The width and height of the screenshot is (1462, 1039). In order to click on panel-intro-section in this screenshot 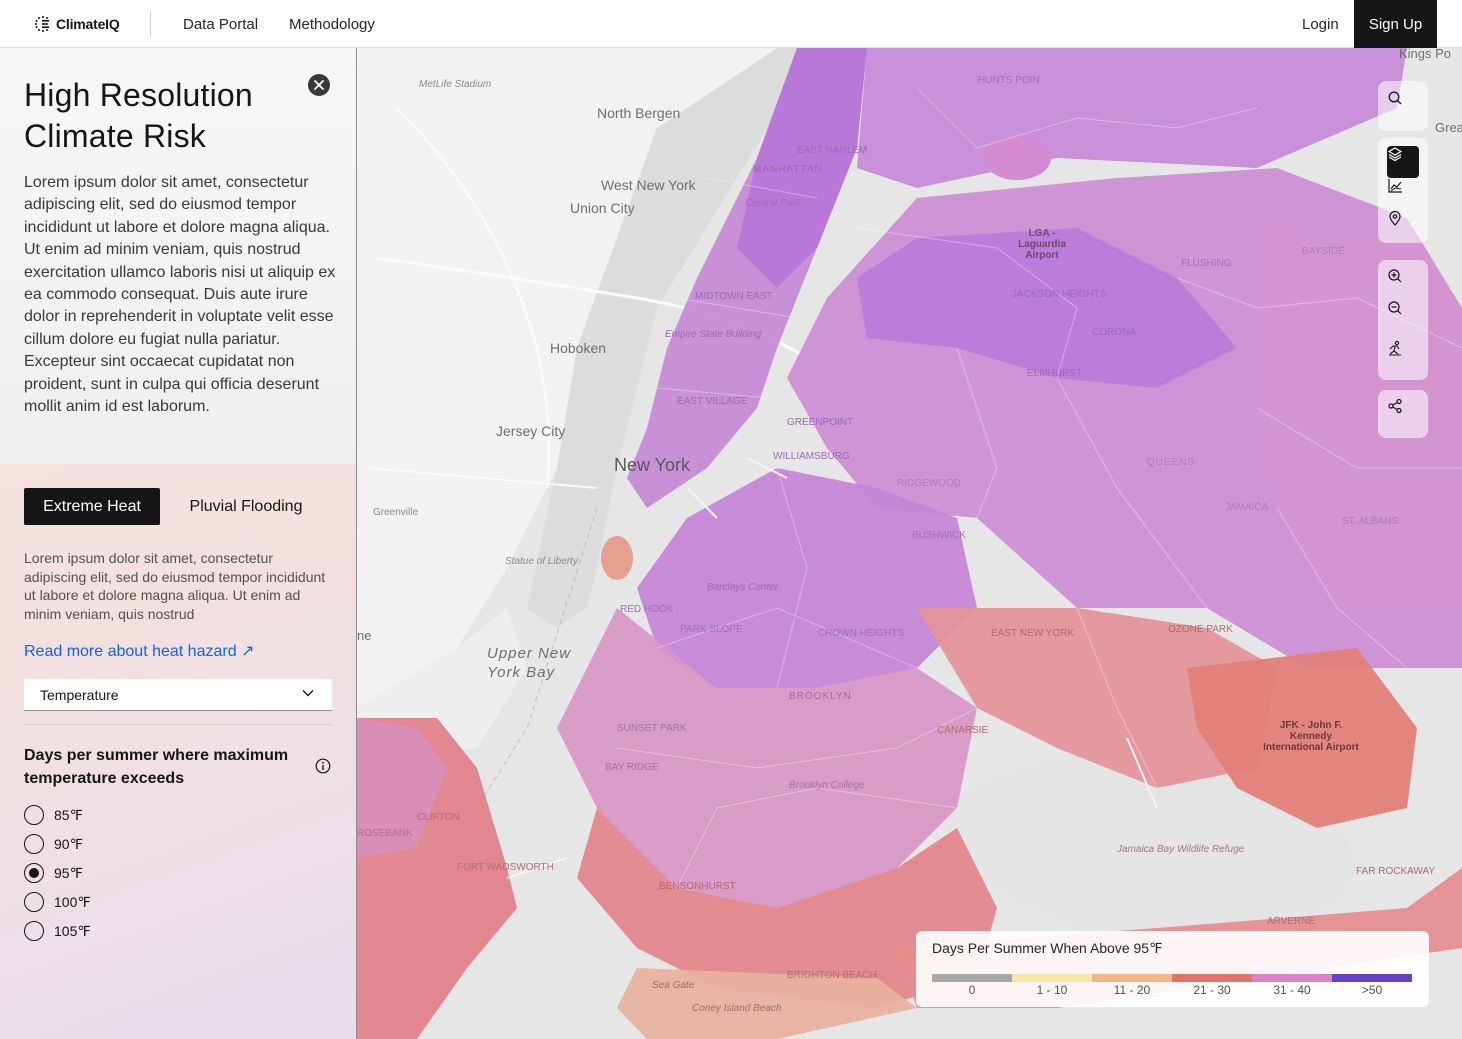, I will do `click(178, 256)`.